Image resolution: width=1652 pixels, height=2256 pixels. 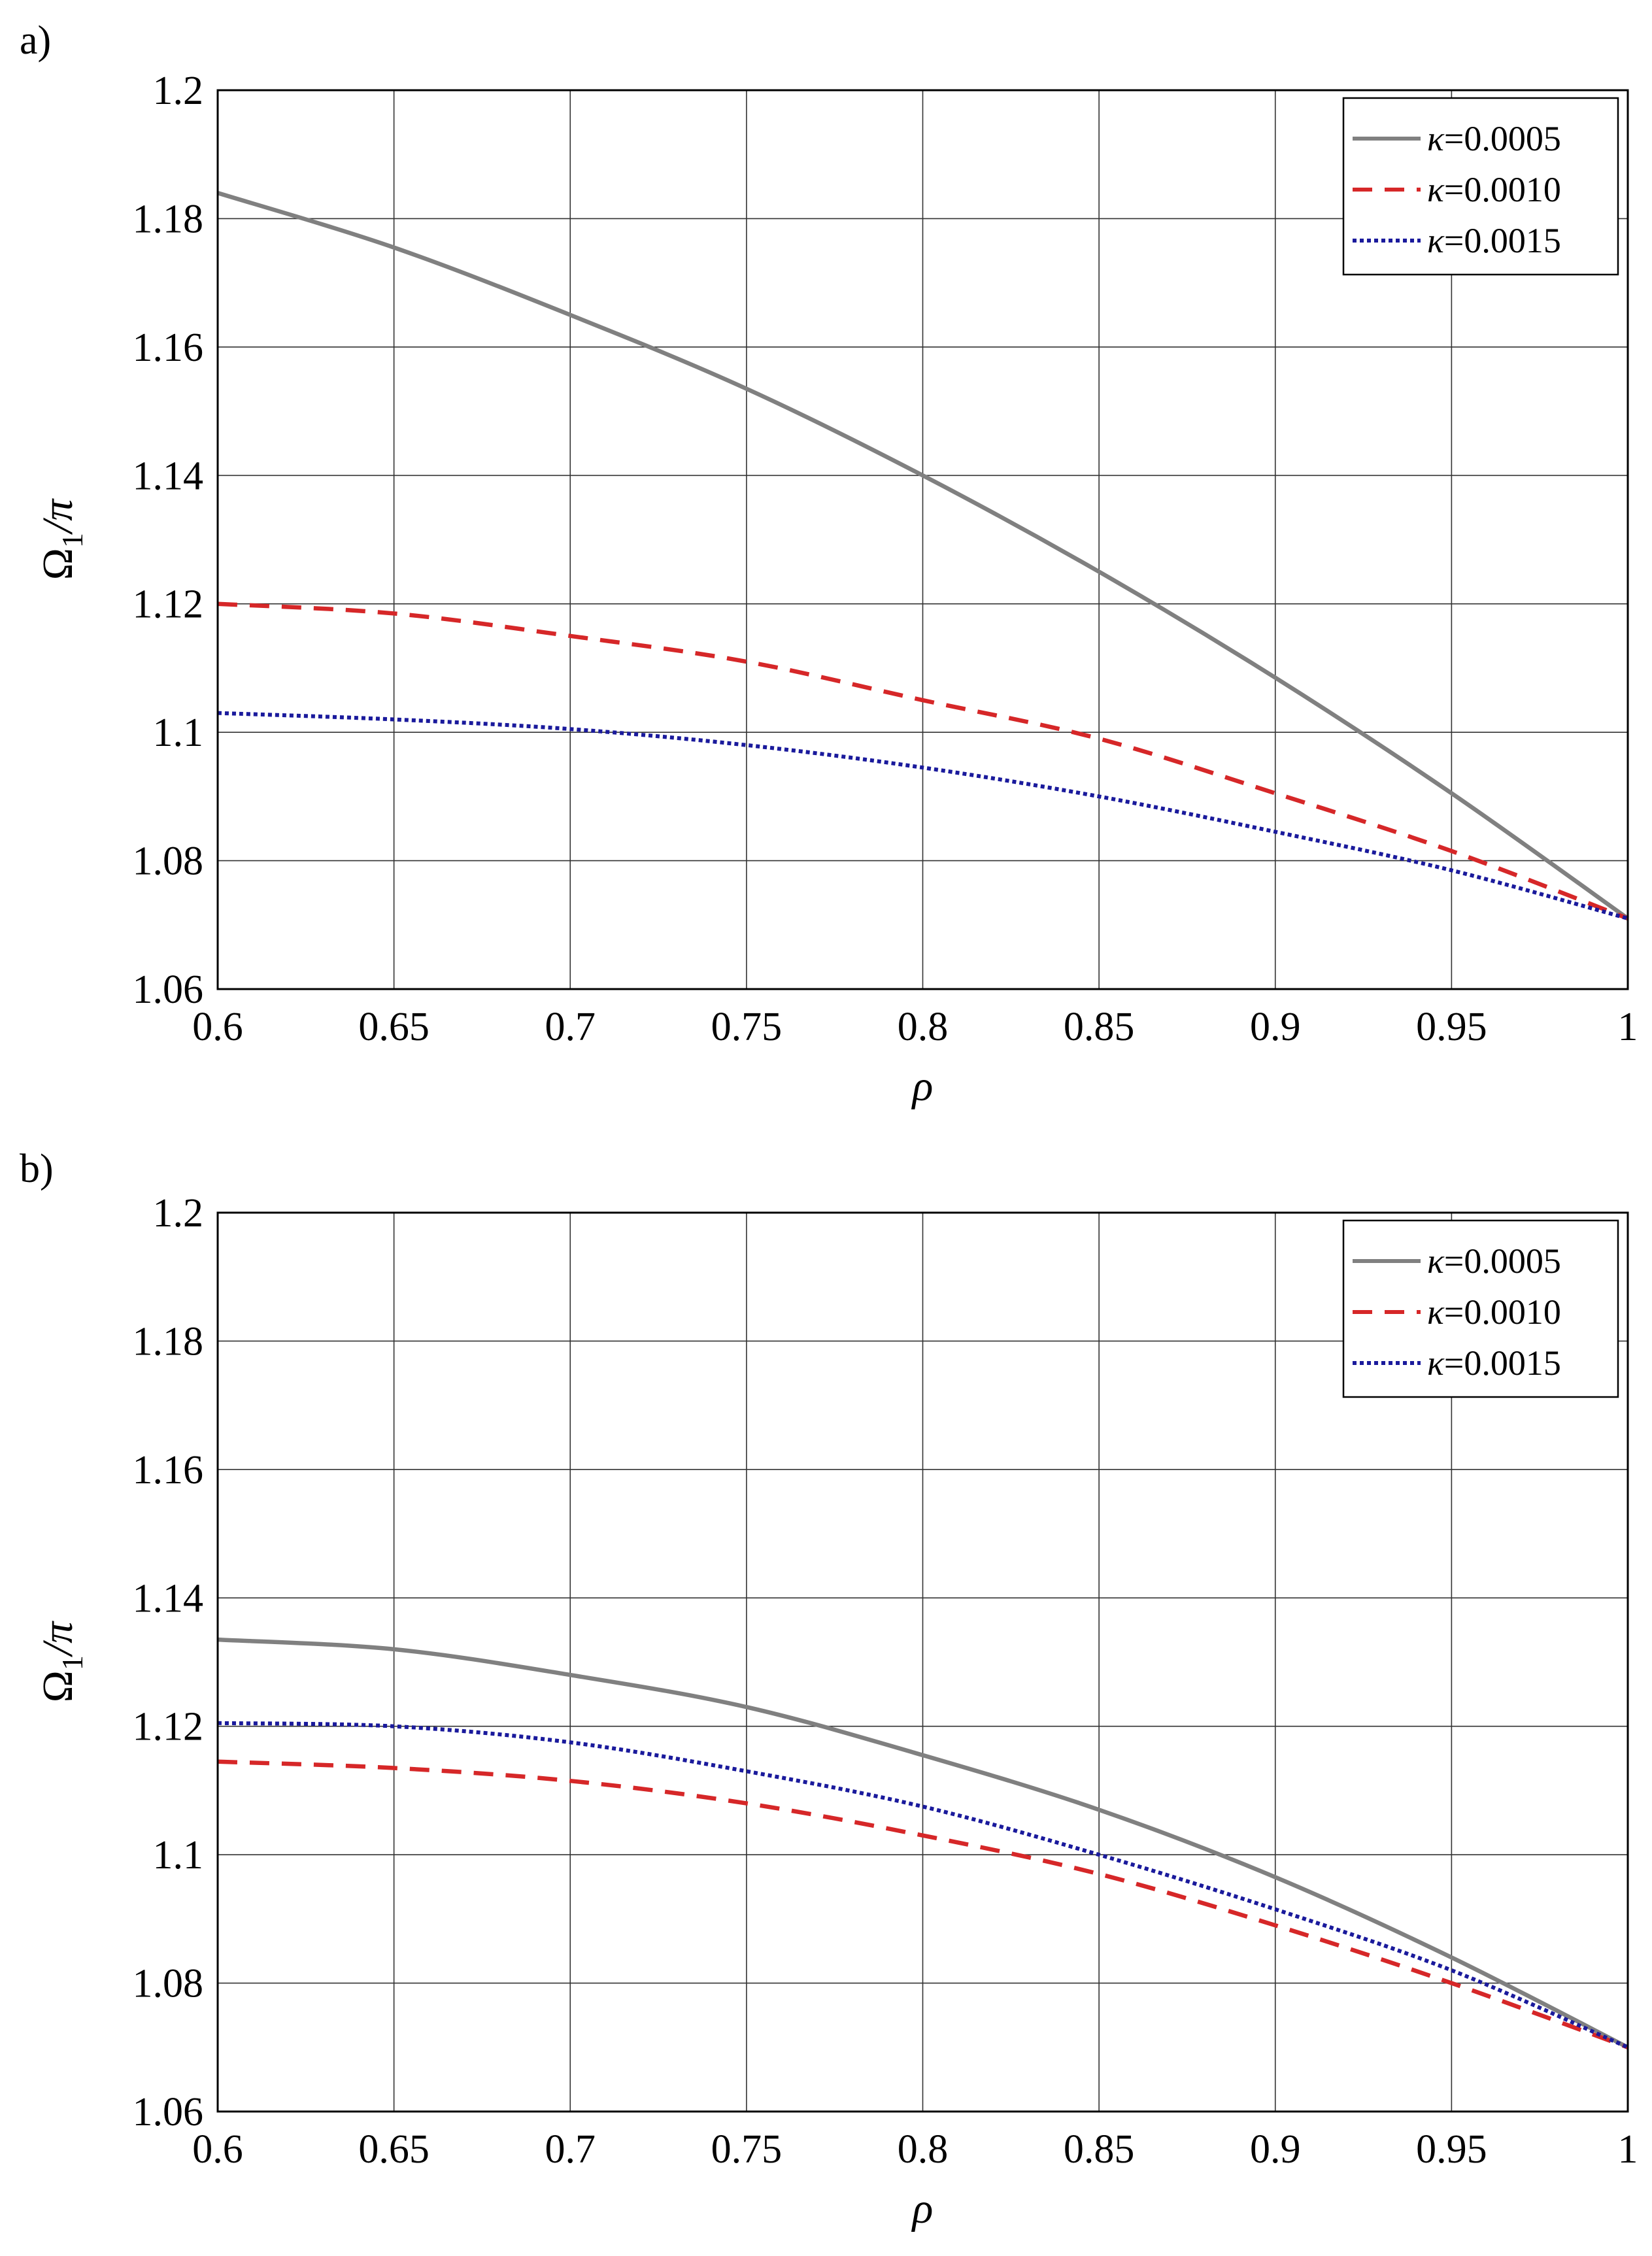 What do you see at coordinates (35, 40) in the screenshot?
I see `panel-label: a)` at bounding box center [35, 40].